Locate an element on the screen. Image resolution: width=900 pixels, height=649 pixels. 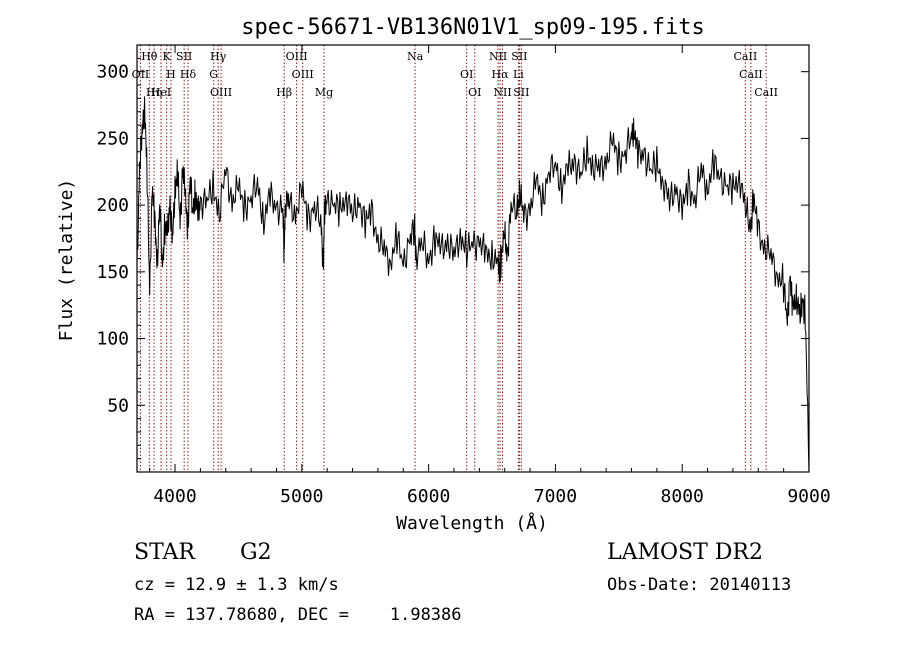
x-tick-label: 4000 is located at coordinates (174, 496).